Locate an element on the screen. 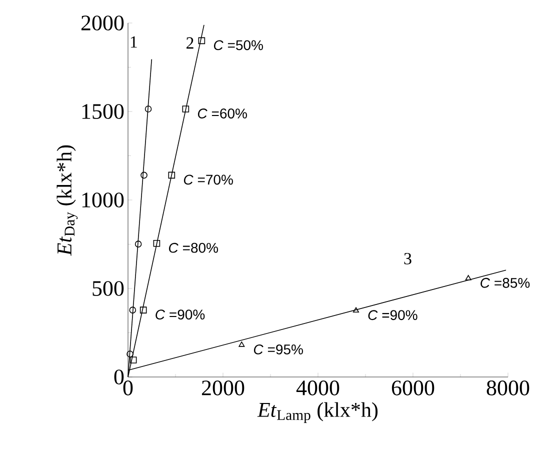  series-label: 3 is located at coordinates (408, 258).